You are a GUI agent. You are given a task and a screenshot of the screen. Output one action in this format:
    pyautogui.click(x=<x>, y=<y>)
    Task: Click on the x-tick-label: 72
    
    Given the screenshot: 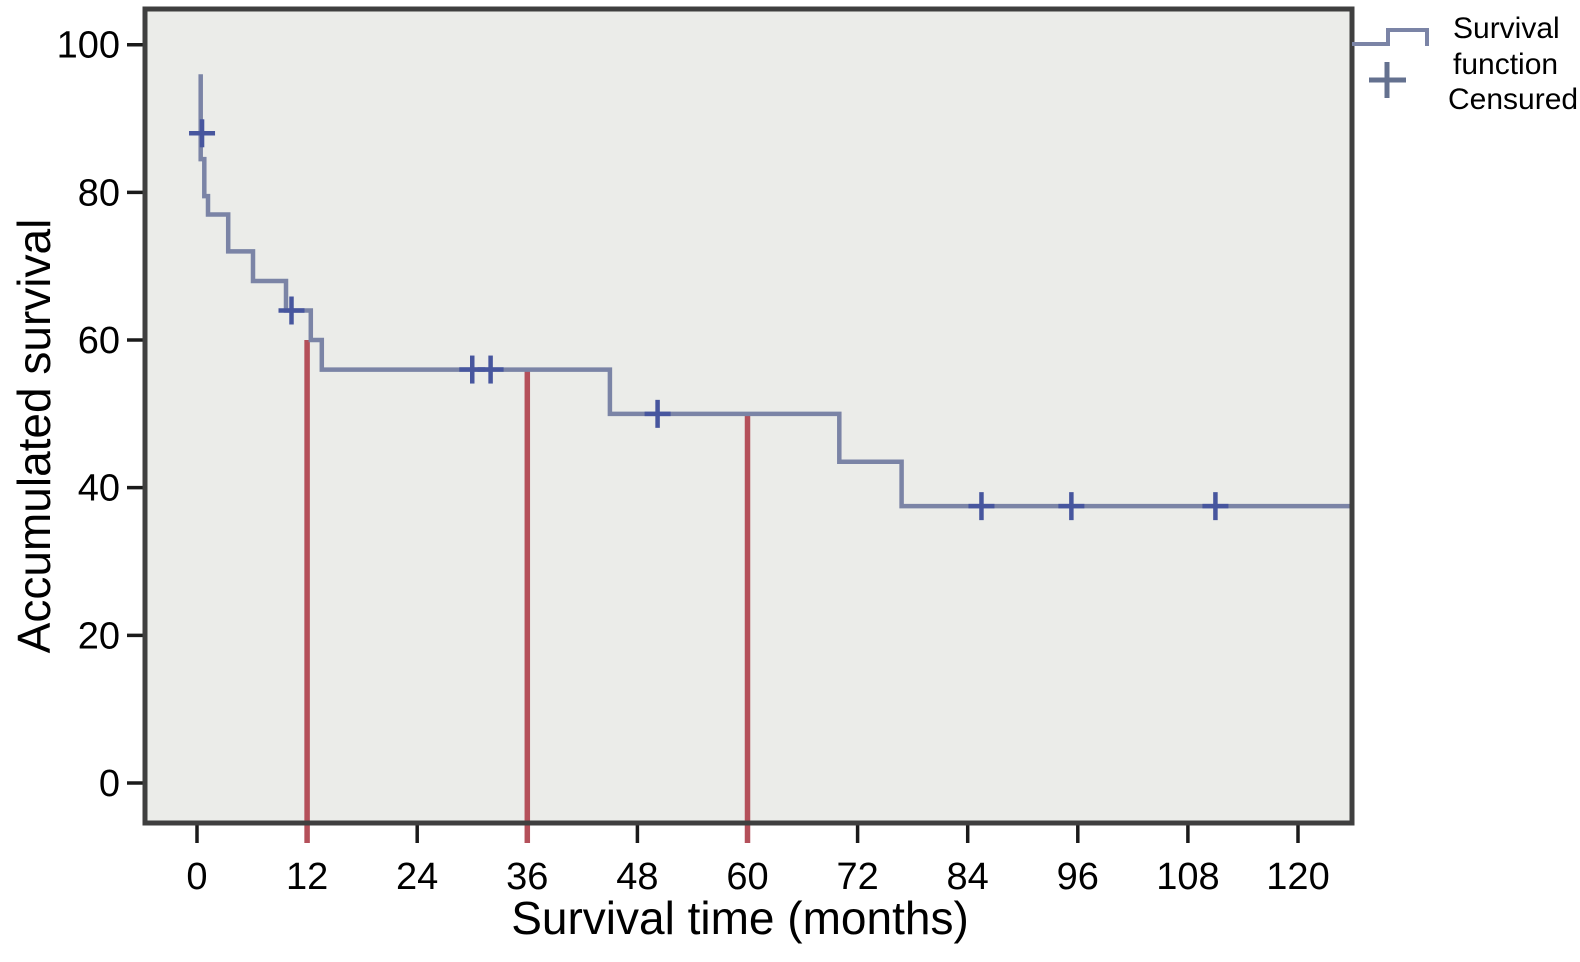 What is the action you would take?
    pyautogui.click(x=857, y=877)
    